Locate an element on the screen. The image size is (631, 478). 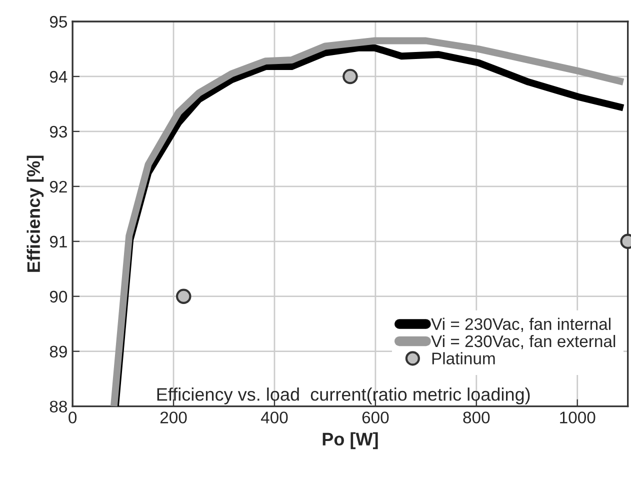
y-tick-label: 88 is located at coordinates (58, 406).